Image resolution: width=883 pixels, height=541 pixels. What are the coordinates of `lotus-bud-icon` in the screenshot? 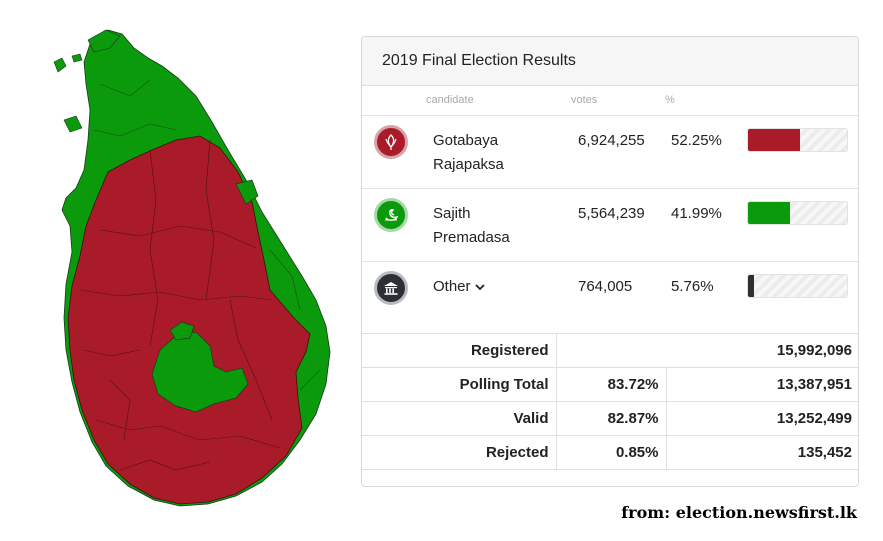 It's located at (391, 142).